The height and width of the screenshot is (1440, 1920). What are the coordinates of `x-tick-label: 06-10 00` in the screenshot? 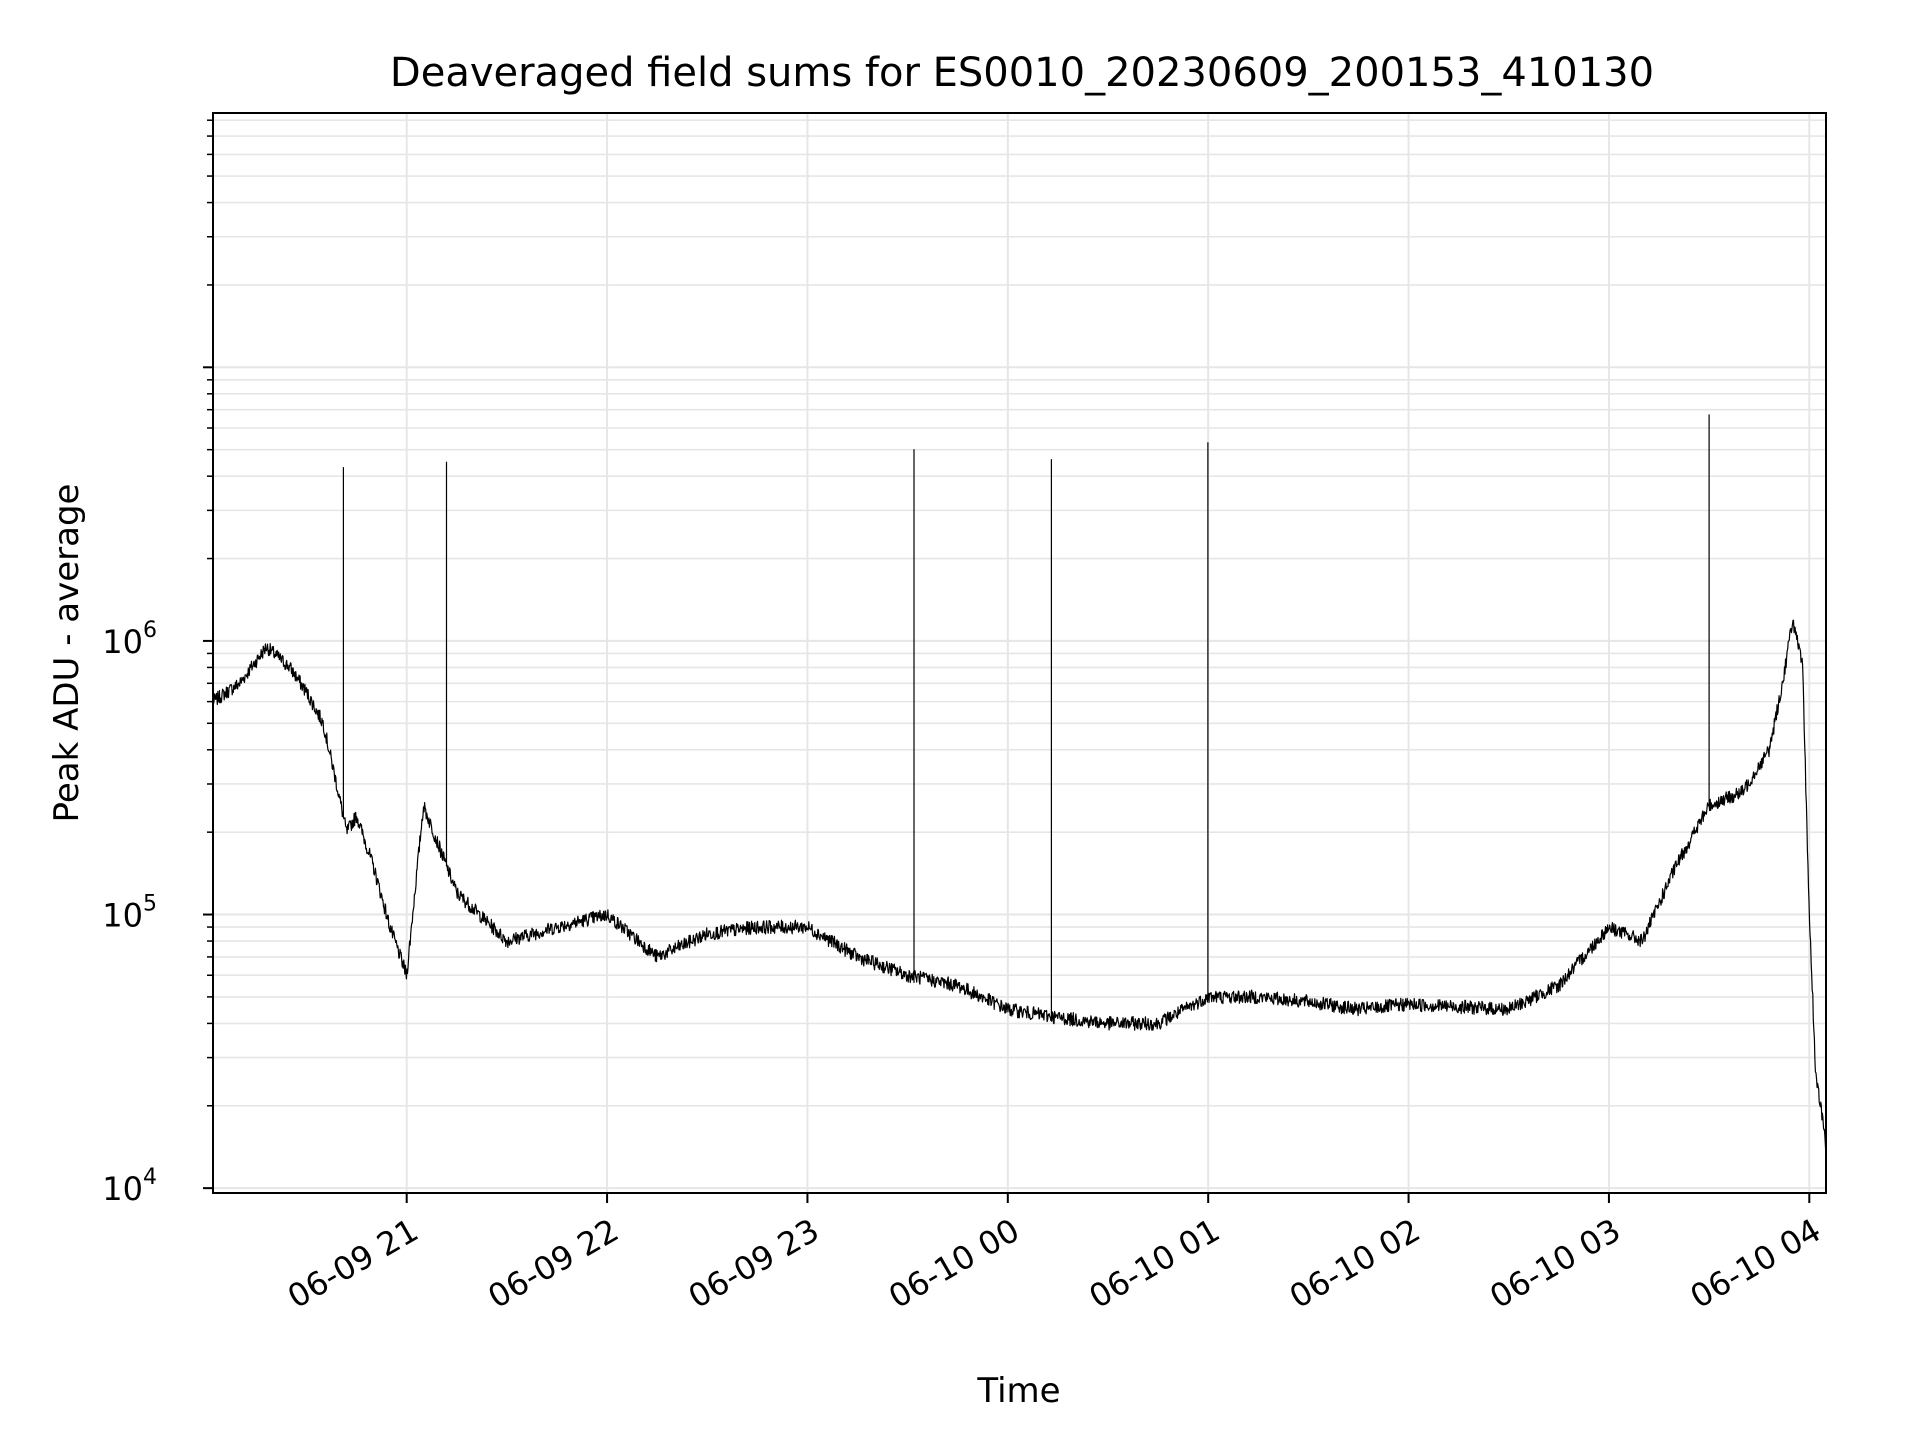 It's located at (954, 1263).